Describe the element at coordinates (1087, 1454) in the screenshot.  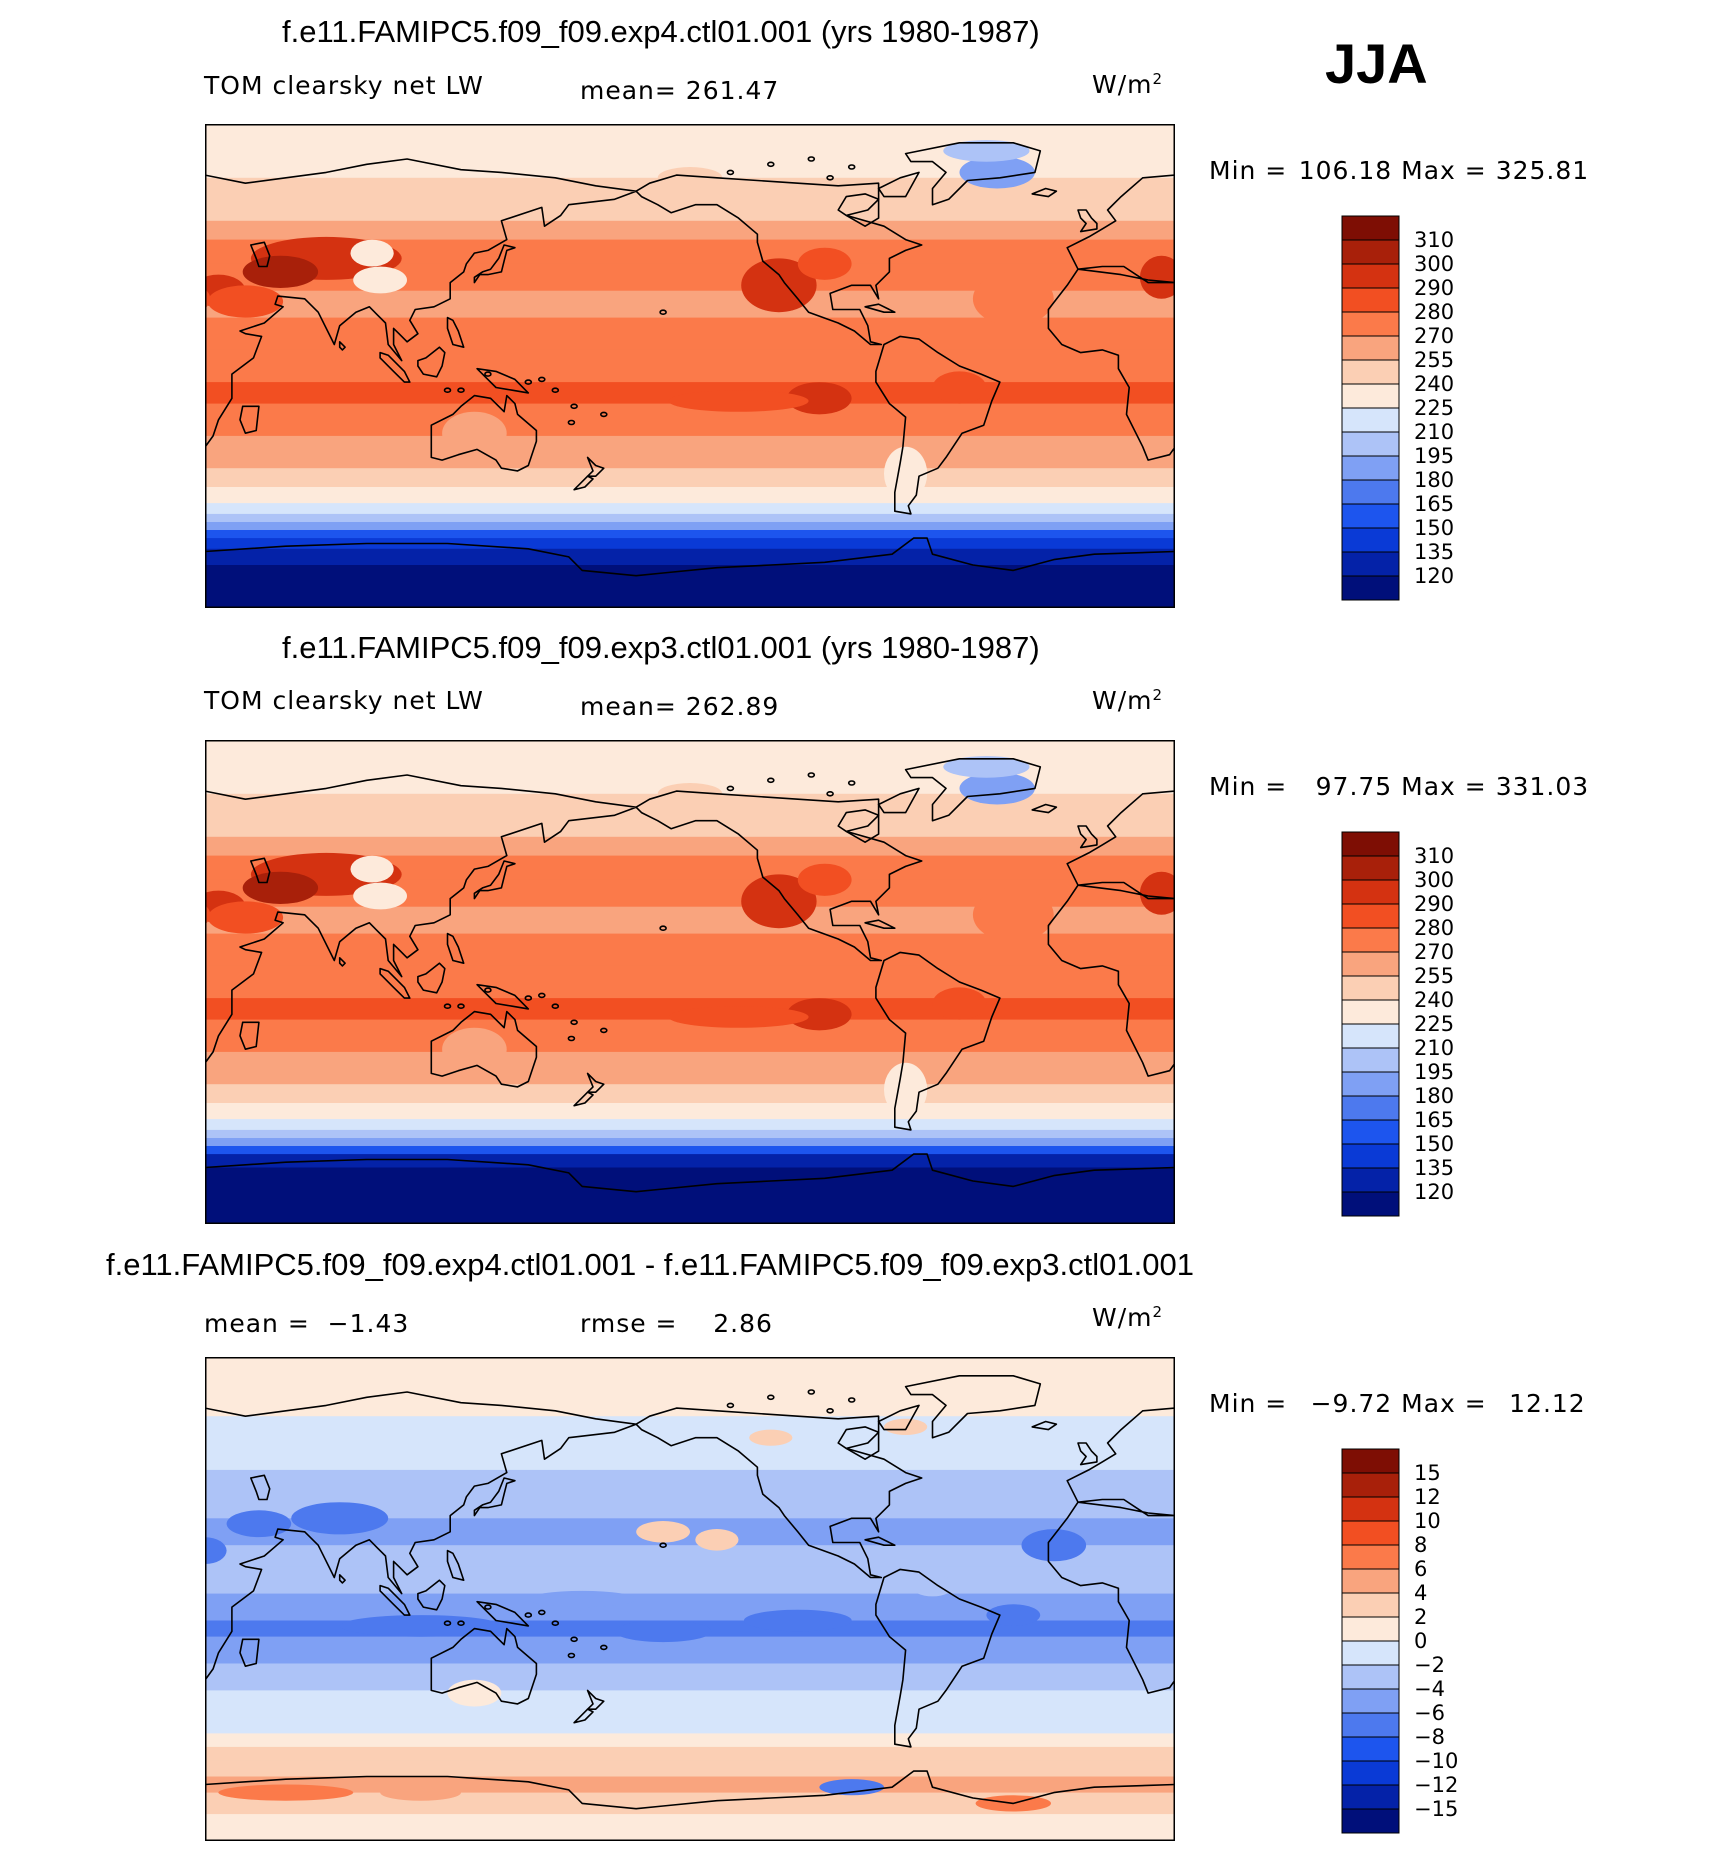
I see `coastline-uk-wrap` at that location.